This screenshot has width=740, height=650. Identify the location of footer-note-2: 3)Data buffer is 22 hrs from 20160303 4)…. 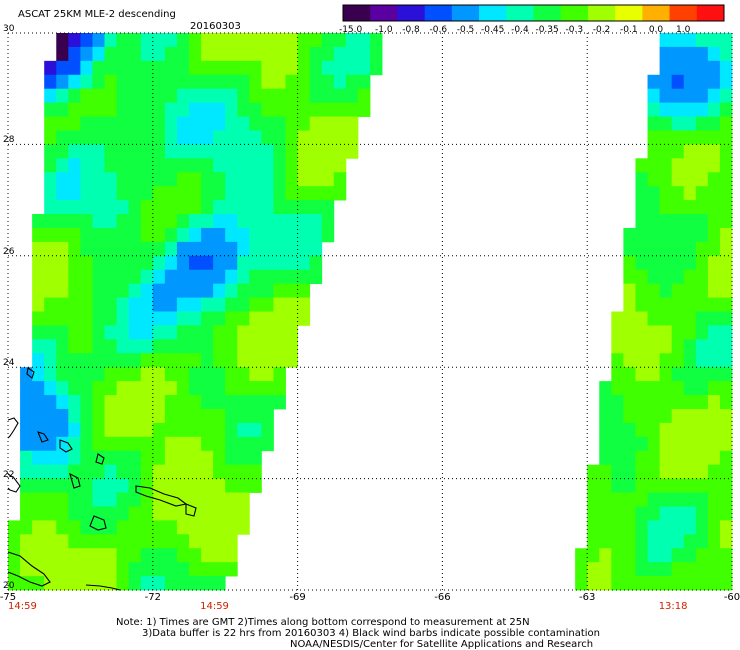
(371, 633).